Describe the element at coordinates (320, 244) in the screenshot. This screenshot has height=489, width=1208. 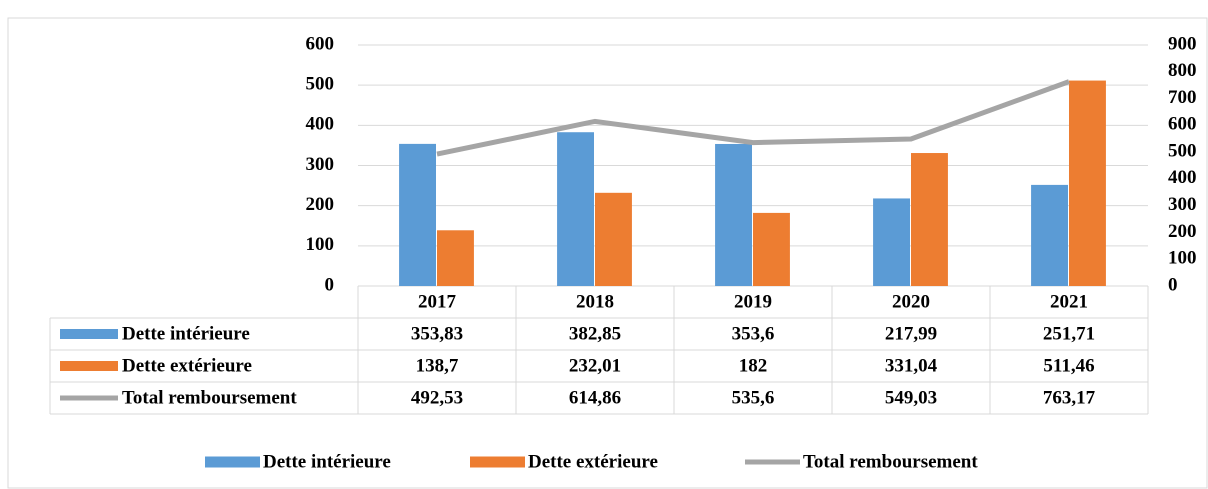
I see `y-tick-label: 100` at that location.